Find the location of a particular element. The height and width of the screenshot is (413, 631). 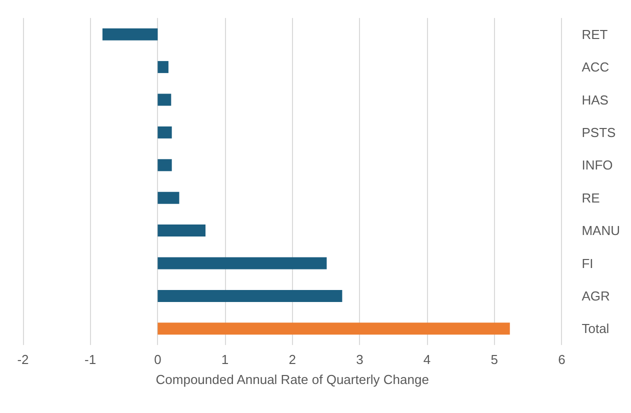

y-tick-label: RET is located at coordinates (595, 34).